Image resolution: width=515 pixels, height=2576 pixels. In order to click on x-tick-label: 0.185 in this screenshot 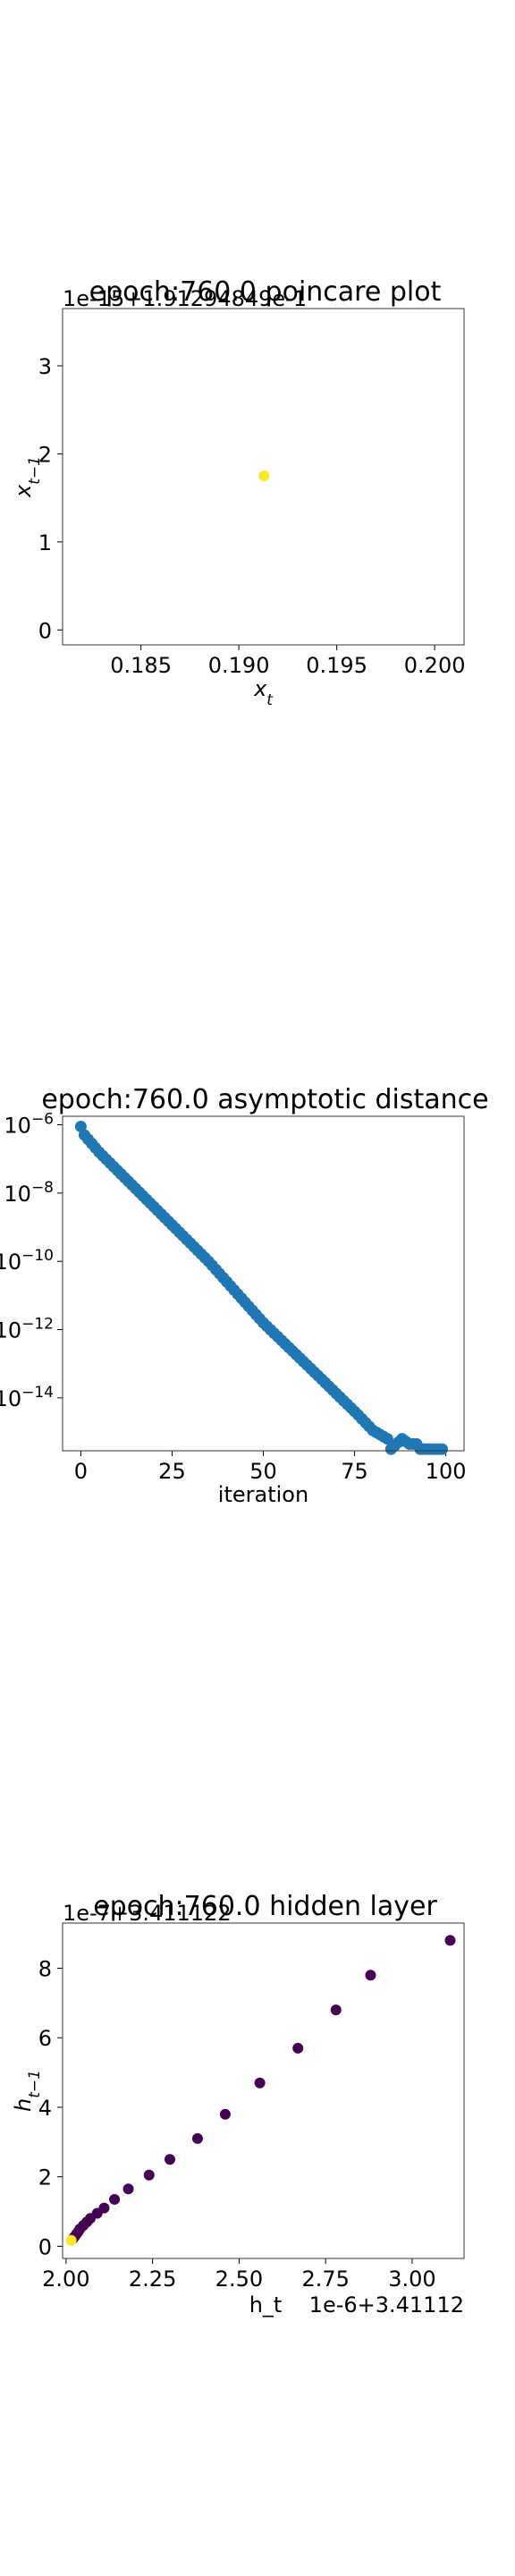, I will do `click(141, 665)`.